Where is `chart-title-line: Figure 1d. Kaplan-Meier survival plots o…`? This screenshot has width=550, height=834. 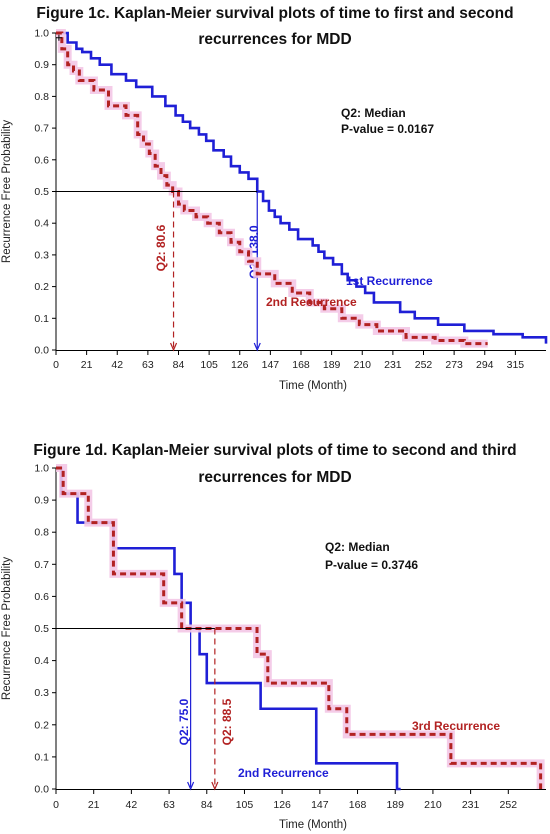 chart-title-line: Figure 1d. Kaplan-Meier survival plots o… is located at coordinates (274, 450).